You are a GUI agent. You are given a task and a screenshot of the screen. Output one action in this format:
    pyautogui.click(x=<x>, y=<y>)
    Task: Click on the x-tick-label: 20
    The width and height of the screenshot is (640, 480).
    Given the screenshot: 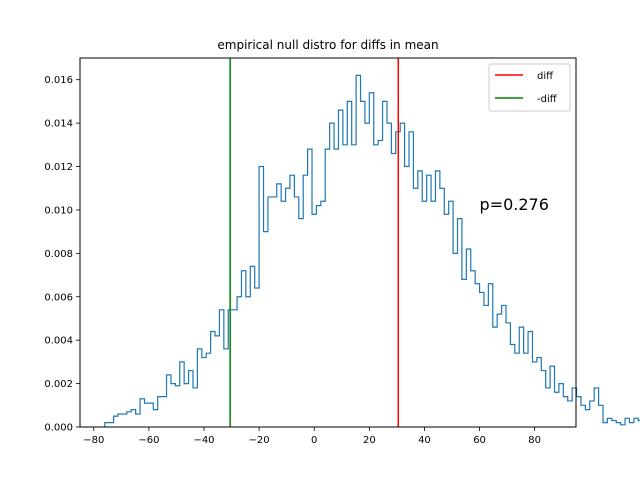 What is the action you would take?
    pyautogui.click(x=369, y=440)
    